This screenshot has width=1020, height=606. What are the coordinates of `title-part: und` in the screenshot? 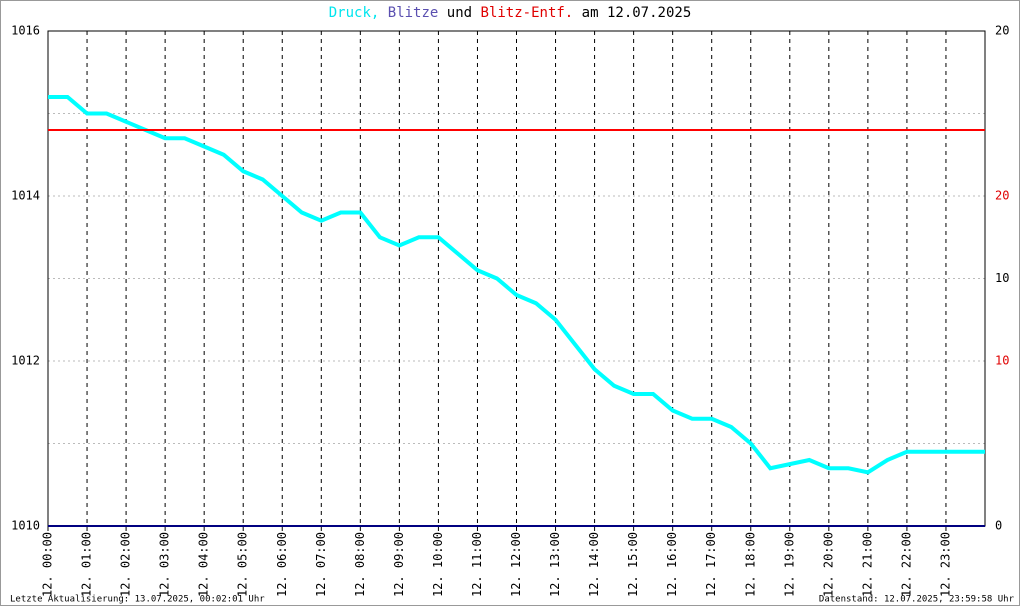 It's located at (459, 13).